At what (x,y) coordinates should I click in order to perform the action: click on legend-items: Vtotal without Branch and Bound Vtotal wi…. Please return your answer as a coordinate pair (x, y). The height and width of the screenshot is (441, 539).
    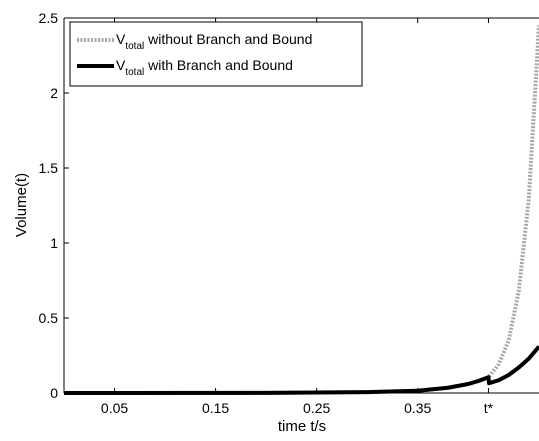
    Looking at the image, I should click on (194, 54).